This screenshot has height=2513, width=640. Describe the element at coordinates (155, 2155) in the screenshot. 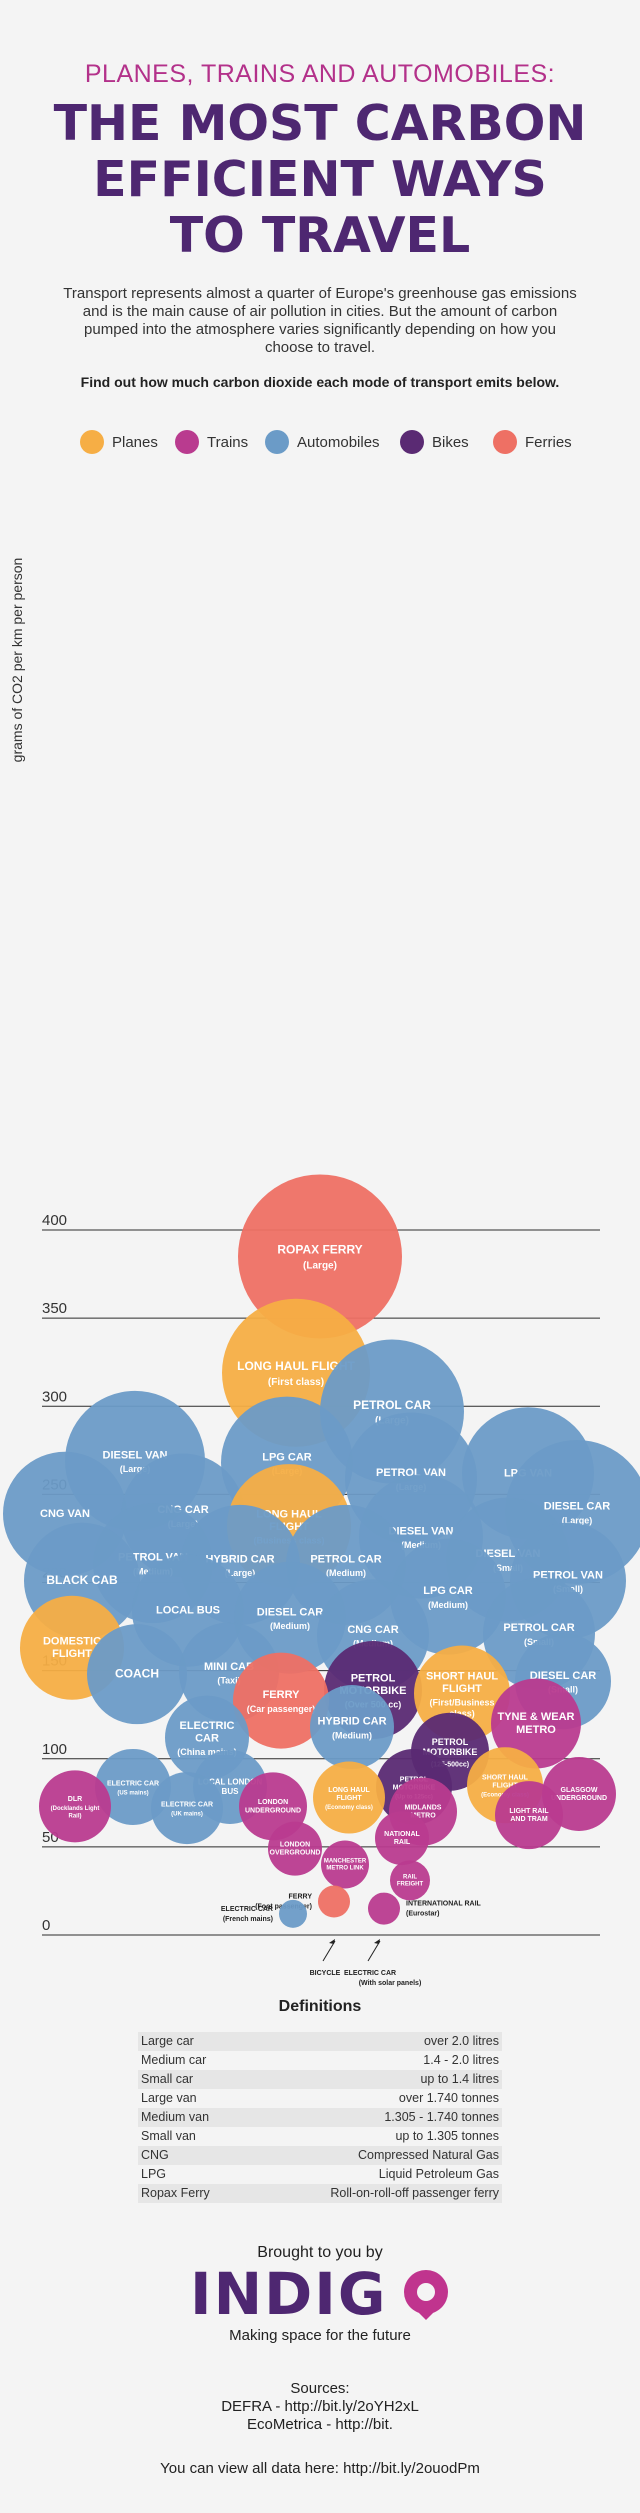

I see `definition-term: CNG` at that location.